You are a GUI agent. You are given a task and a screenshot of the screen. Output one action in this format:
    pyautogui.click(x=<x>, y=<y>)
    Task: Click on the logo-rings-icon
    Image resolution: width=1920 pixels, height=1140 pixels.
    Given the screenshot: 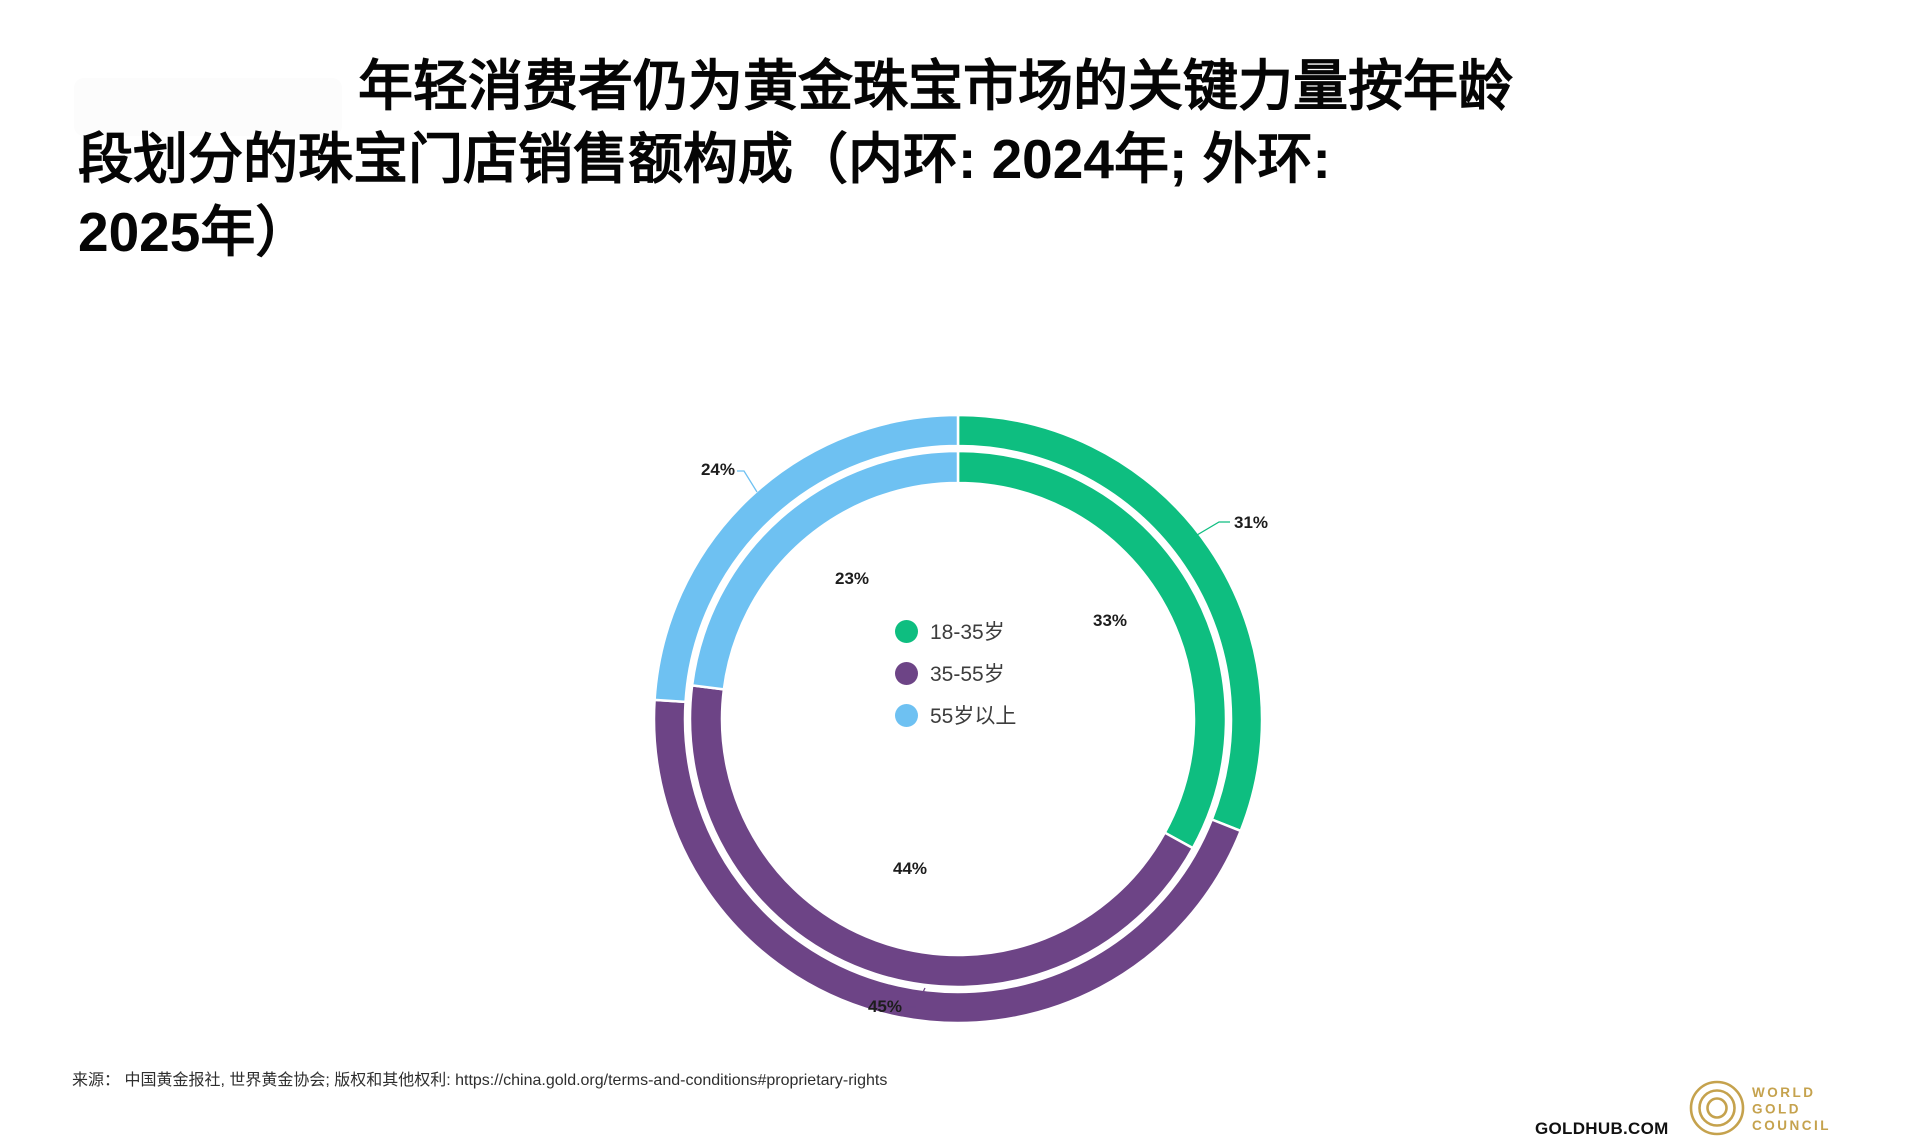 What is the action you would take?
    pyautogui.click(x=1717, y=1108)
    